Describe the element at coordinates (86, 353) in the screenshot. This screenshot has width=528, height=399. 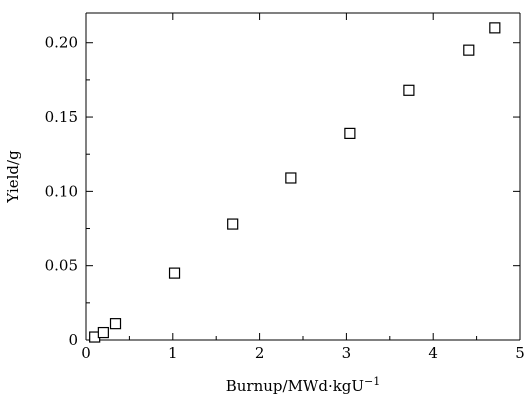
I see `x-tick-label: 0` at that location.